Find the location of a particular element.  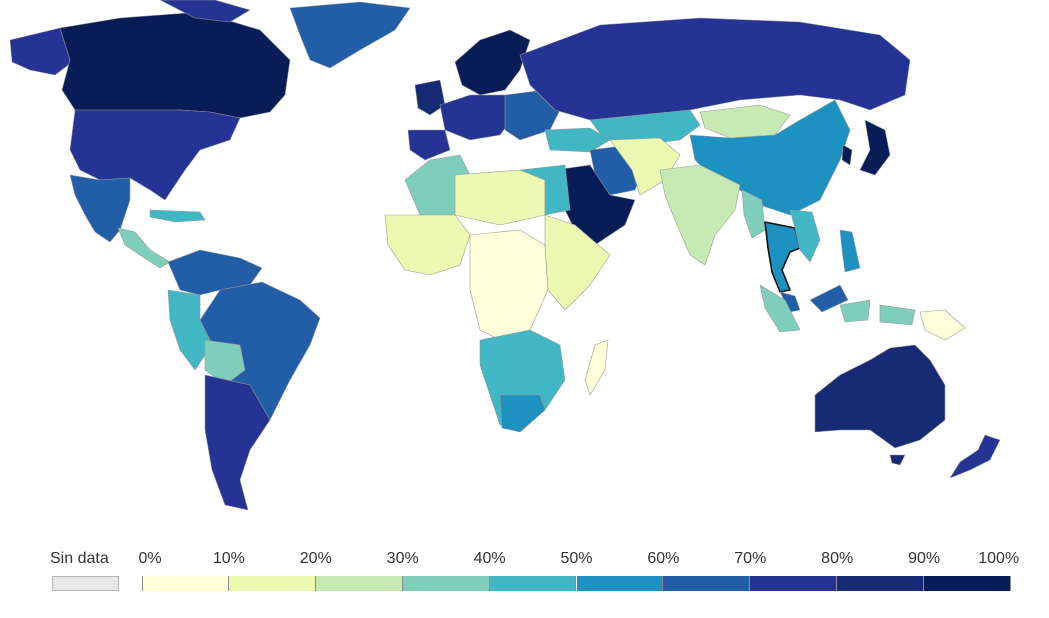

region-central-africa is located at coordinates (509, 285).